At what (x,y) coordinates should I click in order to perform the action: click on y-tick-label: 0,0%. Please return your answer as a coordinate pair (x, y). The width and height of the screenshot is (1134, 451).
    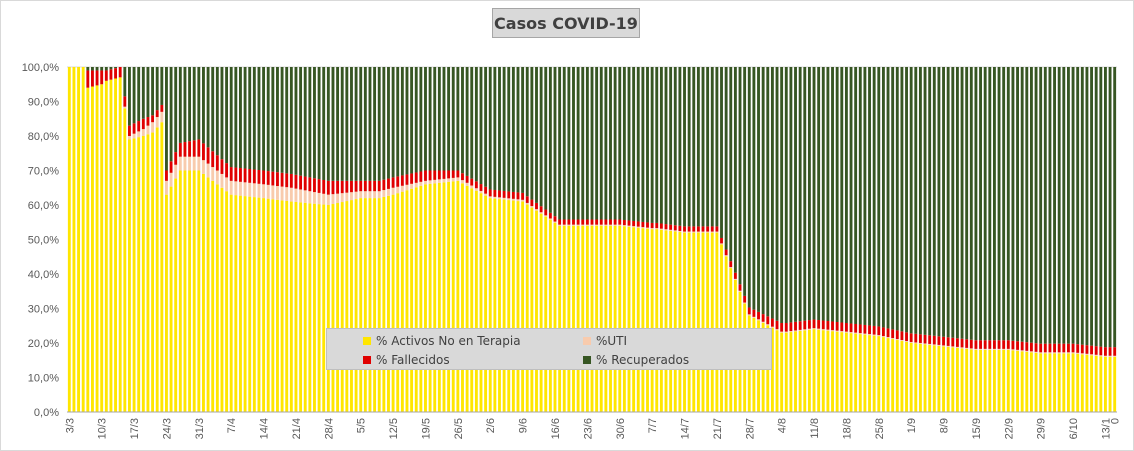
    Looking at the image, I should click on (46, 413).